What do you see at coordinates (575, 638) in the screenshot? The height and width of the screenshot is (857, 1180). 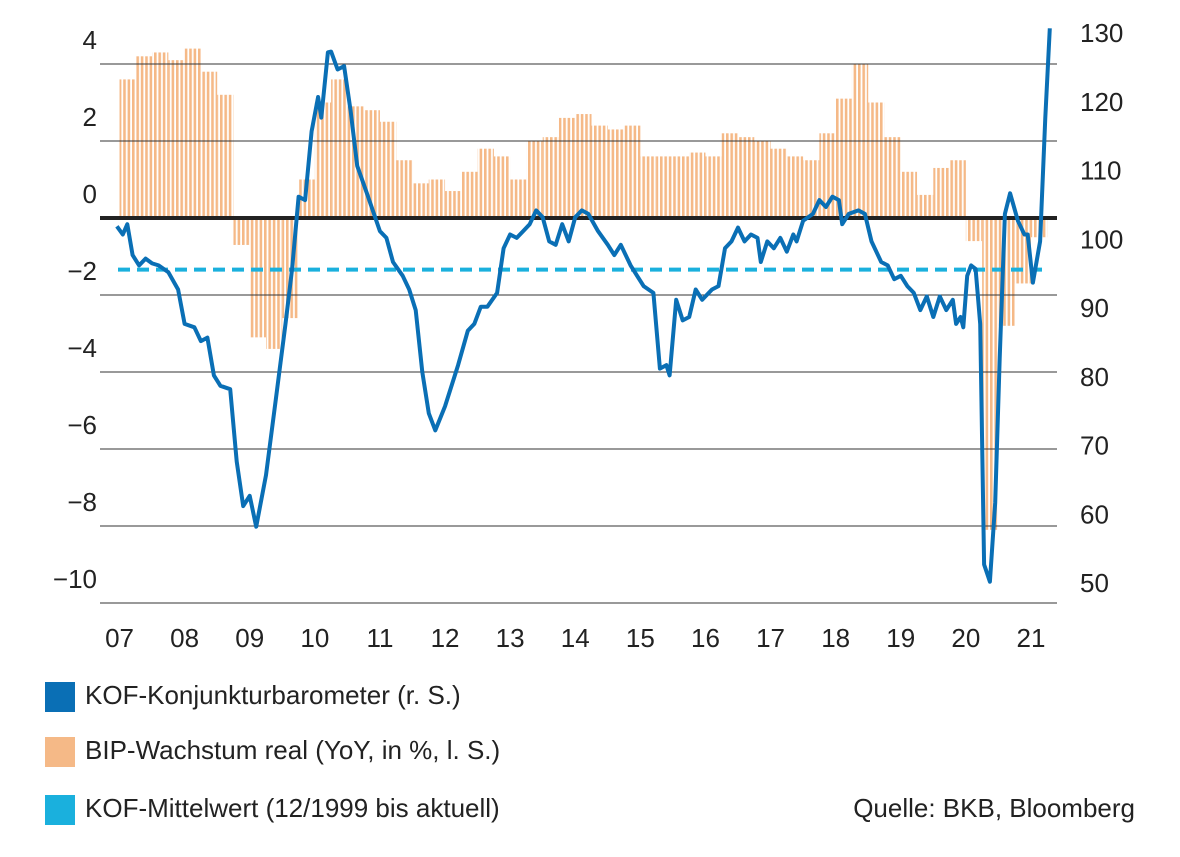 I see `x-tick-label: 14` at bounding box center [575, 638].